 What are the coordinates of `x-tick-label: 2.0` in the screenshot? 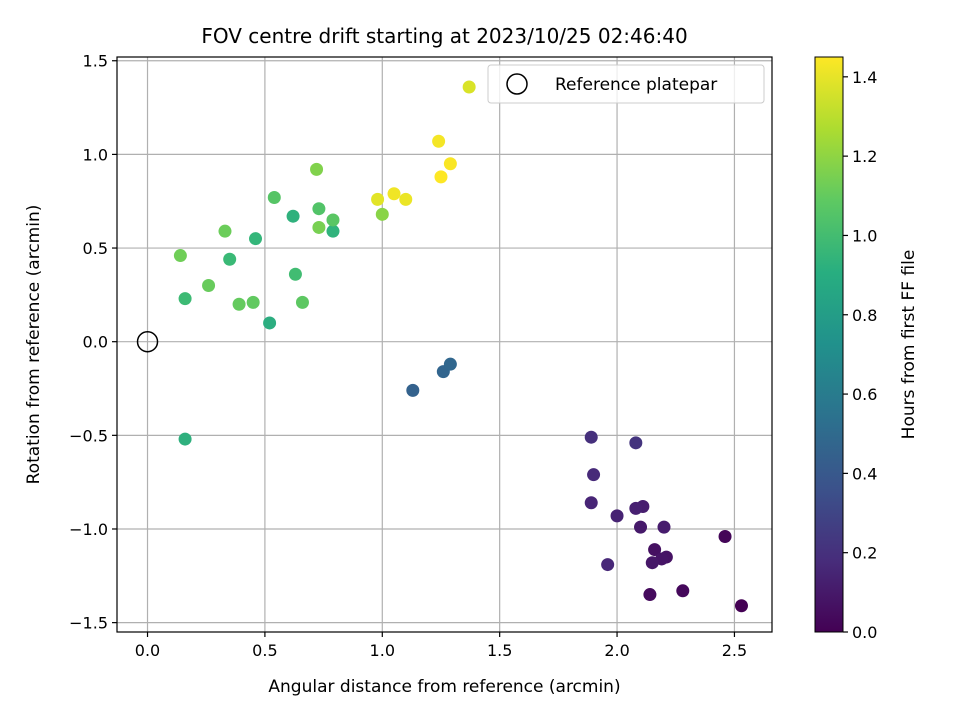 It's located at (616, 650).